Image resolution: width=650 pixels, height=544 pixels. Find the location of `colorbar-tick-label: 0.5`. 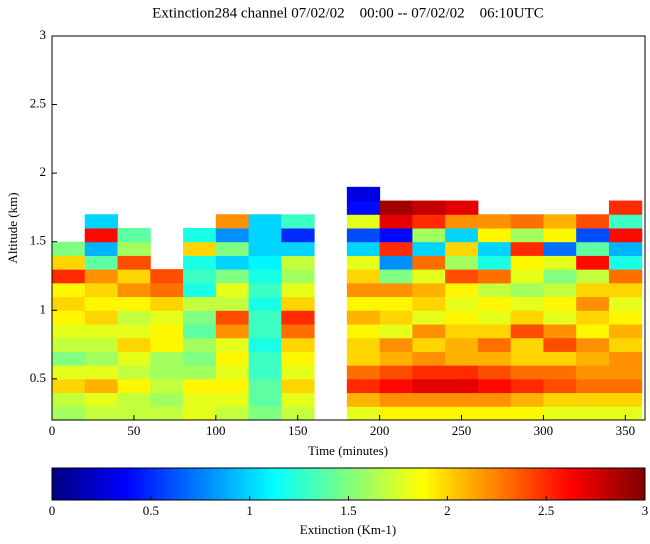

colorbar-tick-label: 0.5 is located at coordinates (151, 510).